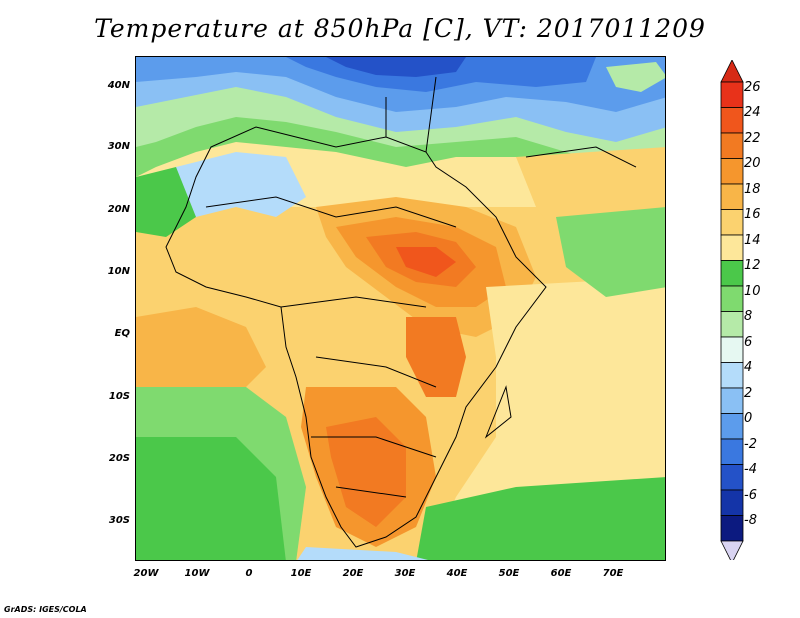 The width and height of the screenshot is (800, 618). Describe the element at coordinates (750, 520) in the screenshot. I see `colorbar-label-minus-8: -8` at that location.